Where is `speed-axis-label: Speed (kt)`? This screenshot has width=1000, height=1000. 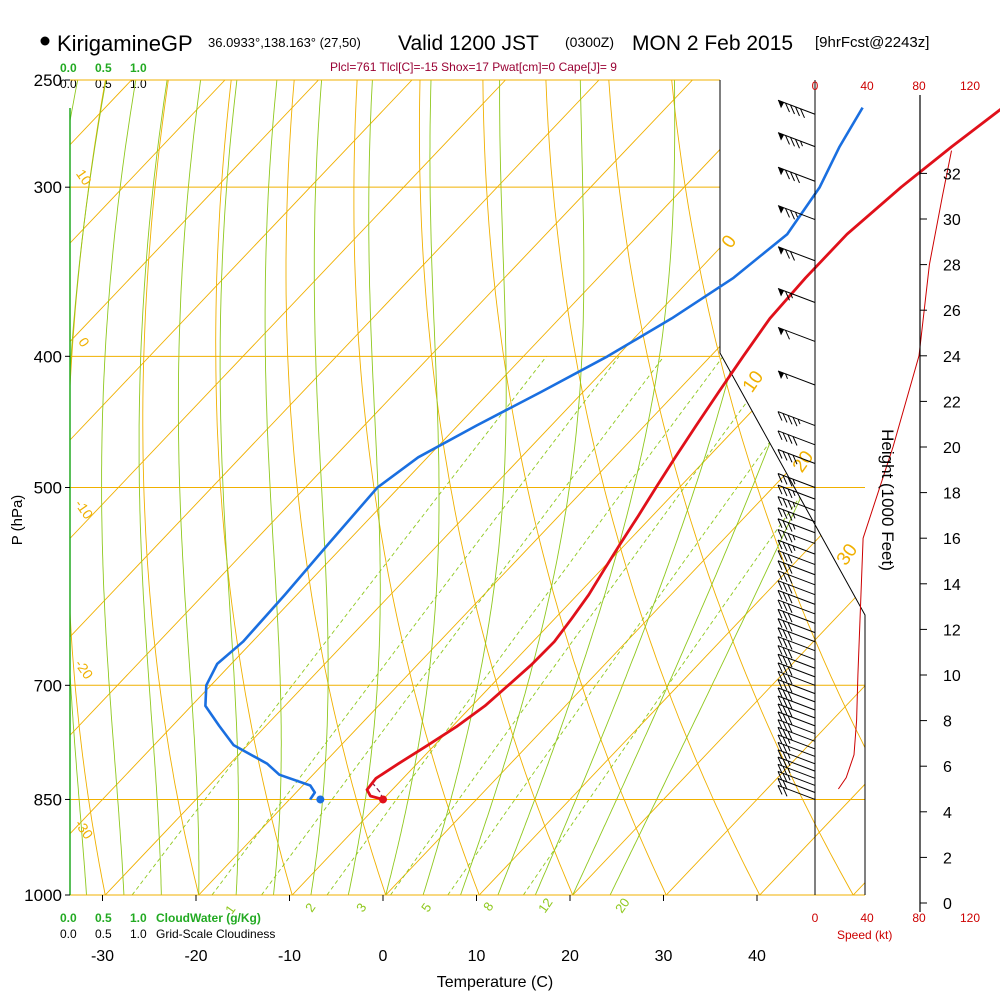
speed-axis-label: Speed (kt) is located at coordinates (864, 935).